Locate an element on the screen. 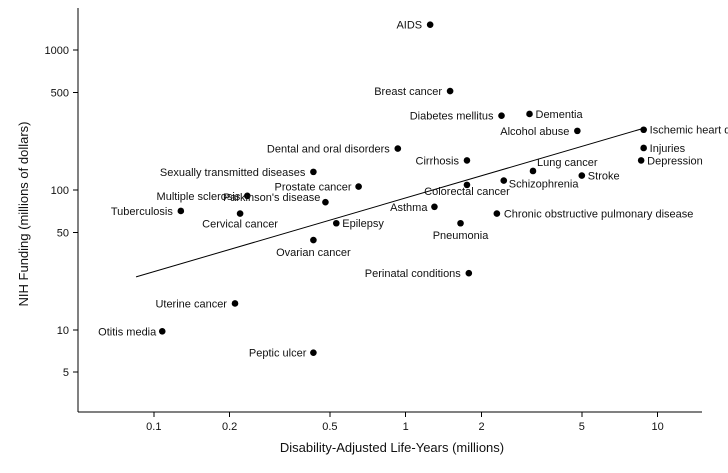 Image resolution: width=728 pixels, height=473 pixels. point-label: Otitis media is located at coordinates (127, 332).